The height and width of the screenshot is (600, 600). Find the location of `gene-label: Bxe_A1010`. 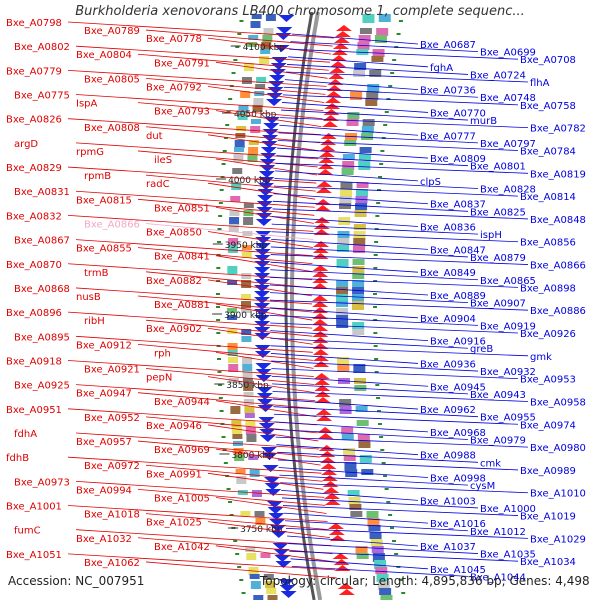

gene-label: Bxe_A1010 is located at coordinates (558, 494).